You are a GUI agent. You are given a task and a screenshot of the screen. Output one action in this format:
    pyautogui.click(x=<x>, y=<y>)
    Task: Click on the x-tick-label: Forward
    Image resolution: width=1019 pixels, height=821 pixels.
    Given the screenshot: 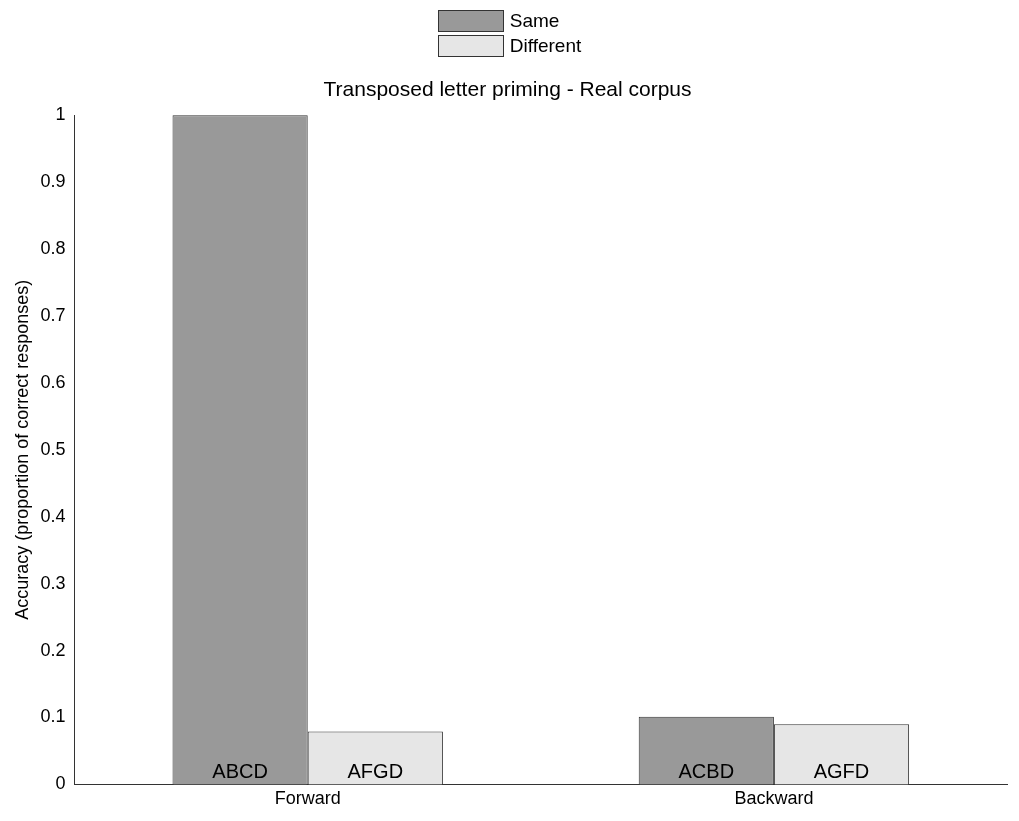 What is the action you would take?
    pyautogui.click(x=307, y=798)
    